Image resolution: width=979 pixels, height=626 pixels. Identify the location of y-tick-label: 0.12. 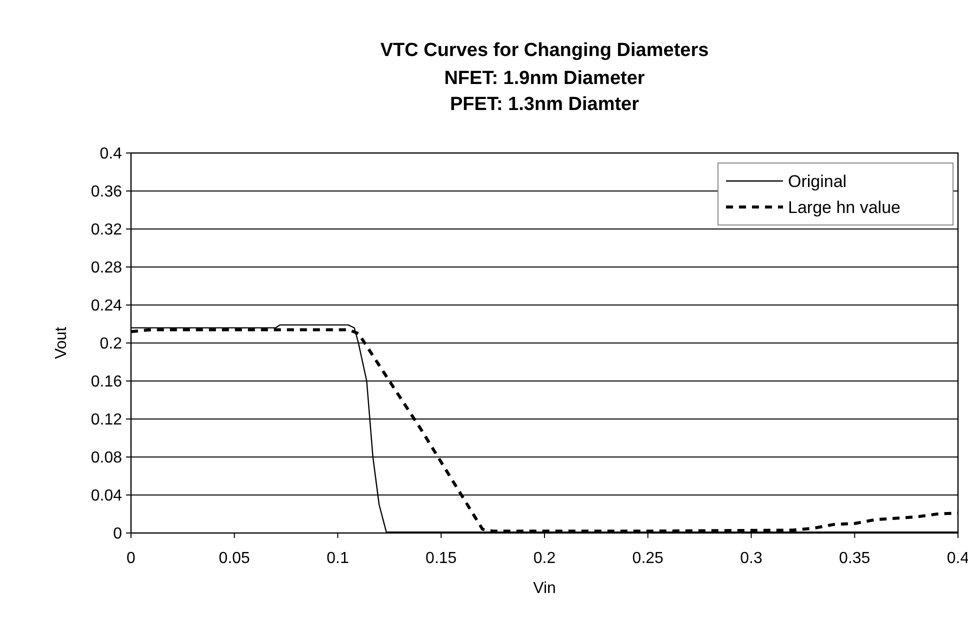
(106, 420).